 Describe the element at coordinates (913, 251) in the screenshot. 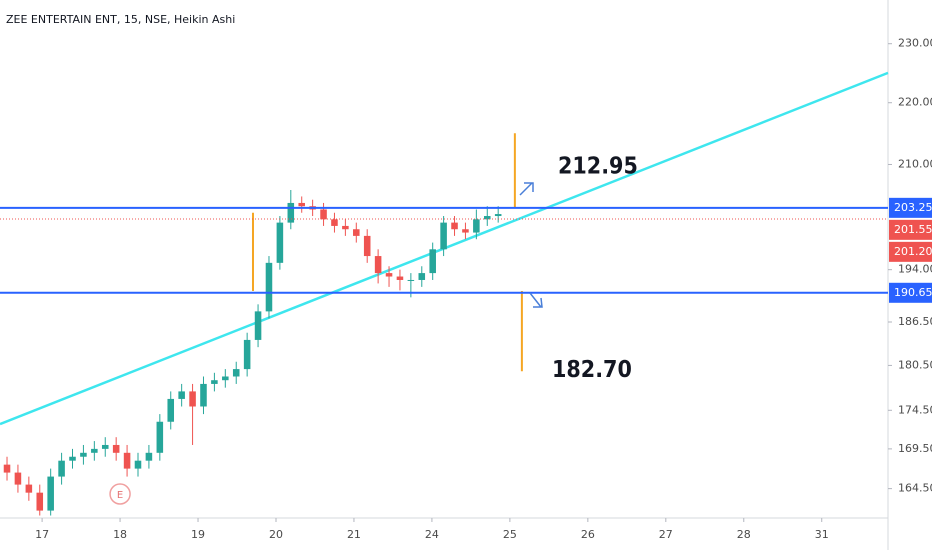

I see `price-label: 201.20` at that location.